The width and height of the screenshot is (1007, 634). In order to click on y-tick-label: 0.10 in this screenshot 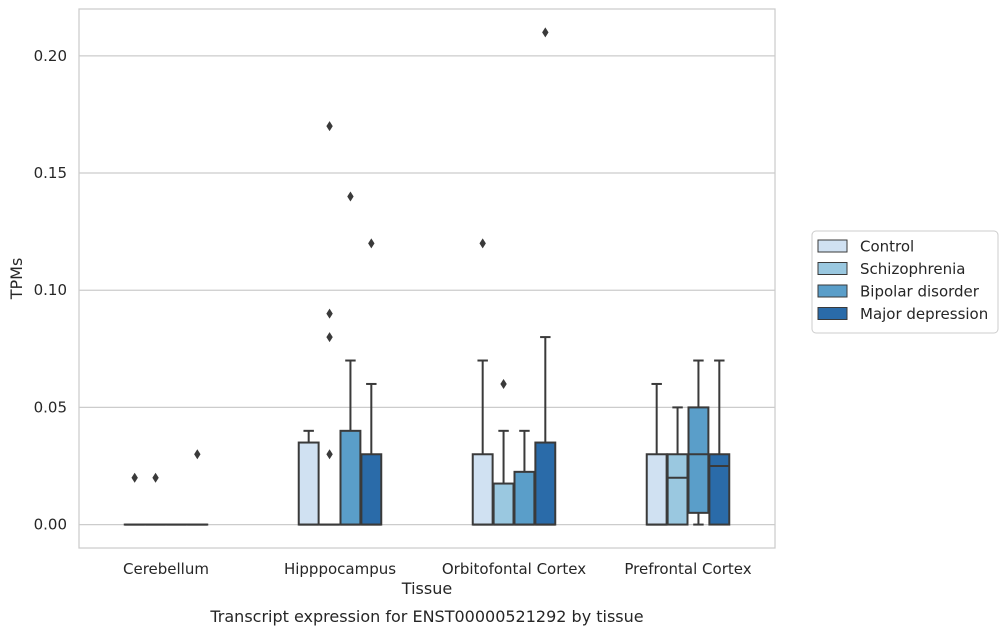, I will do `click(50, 290)`.